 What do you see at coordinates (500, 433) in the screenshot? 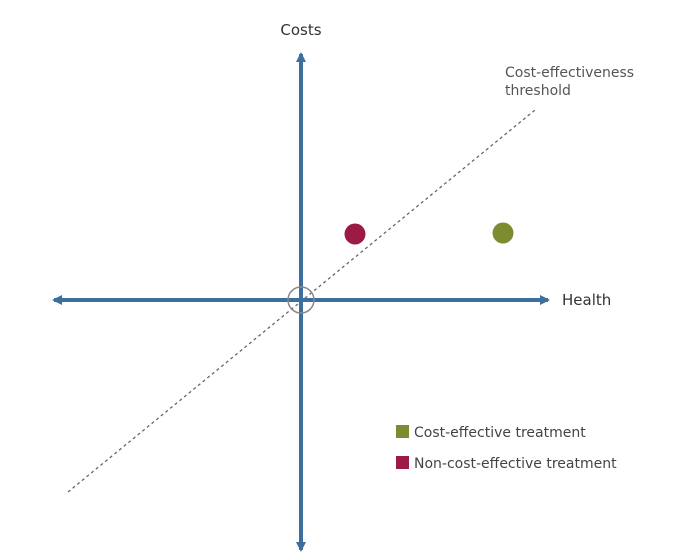
I see `legend-label-cost-effective: Cost-effective treatment` at bounding box center [500, 433].